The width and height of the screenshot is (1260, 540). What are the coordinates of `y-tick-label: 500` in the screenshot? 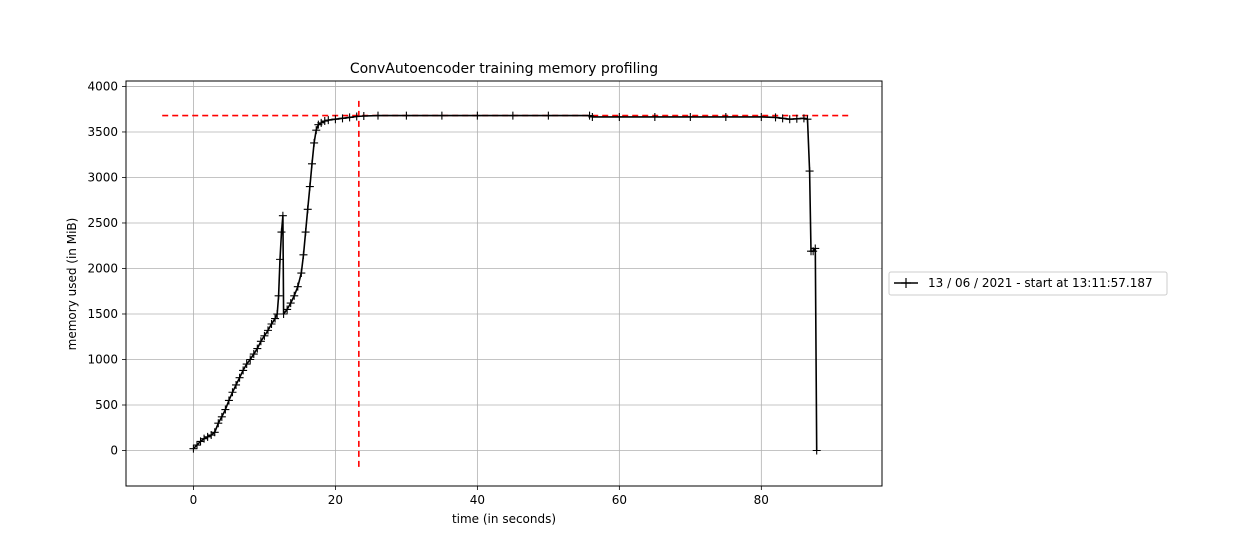 It's located at (106, 405).